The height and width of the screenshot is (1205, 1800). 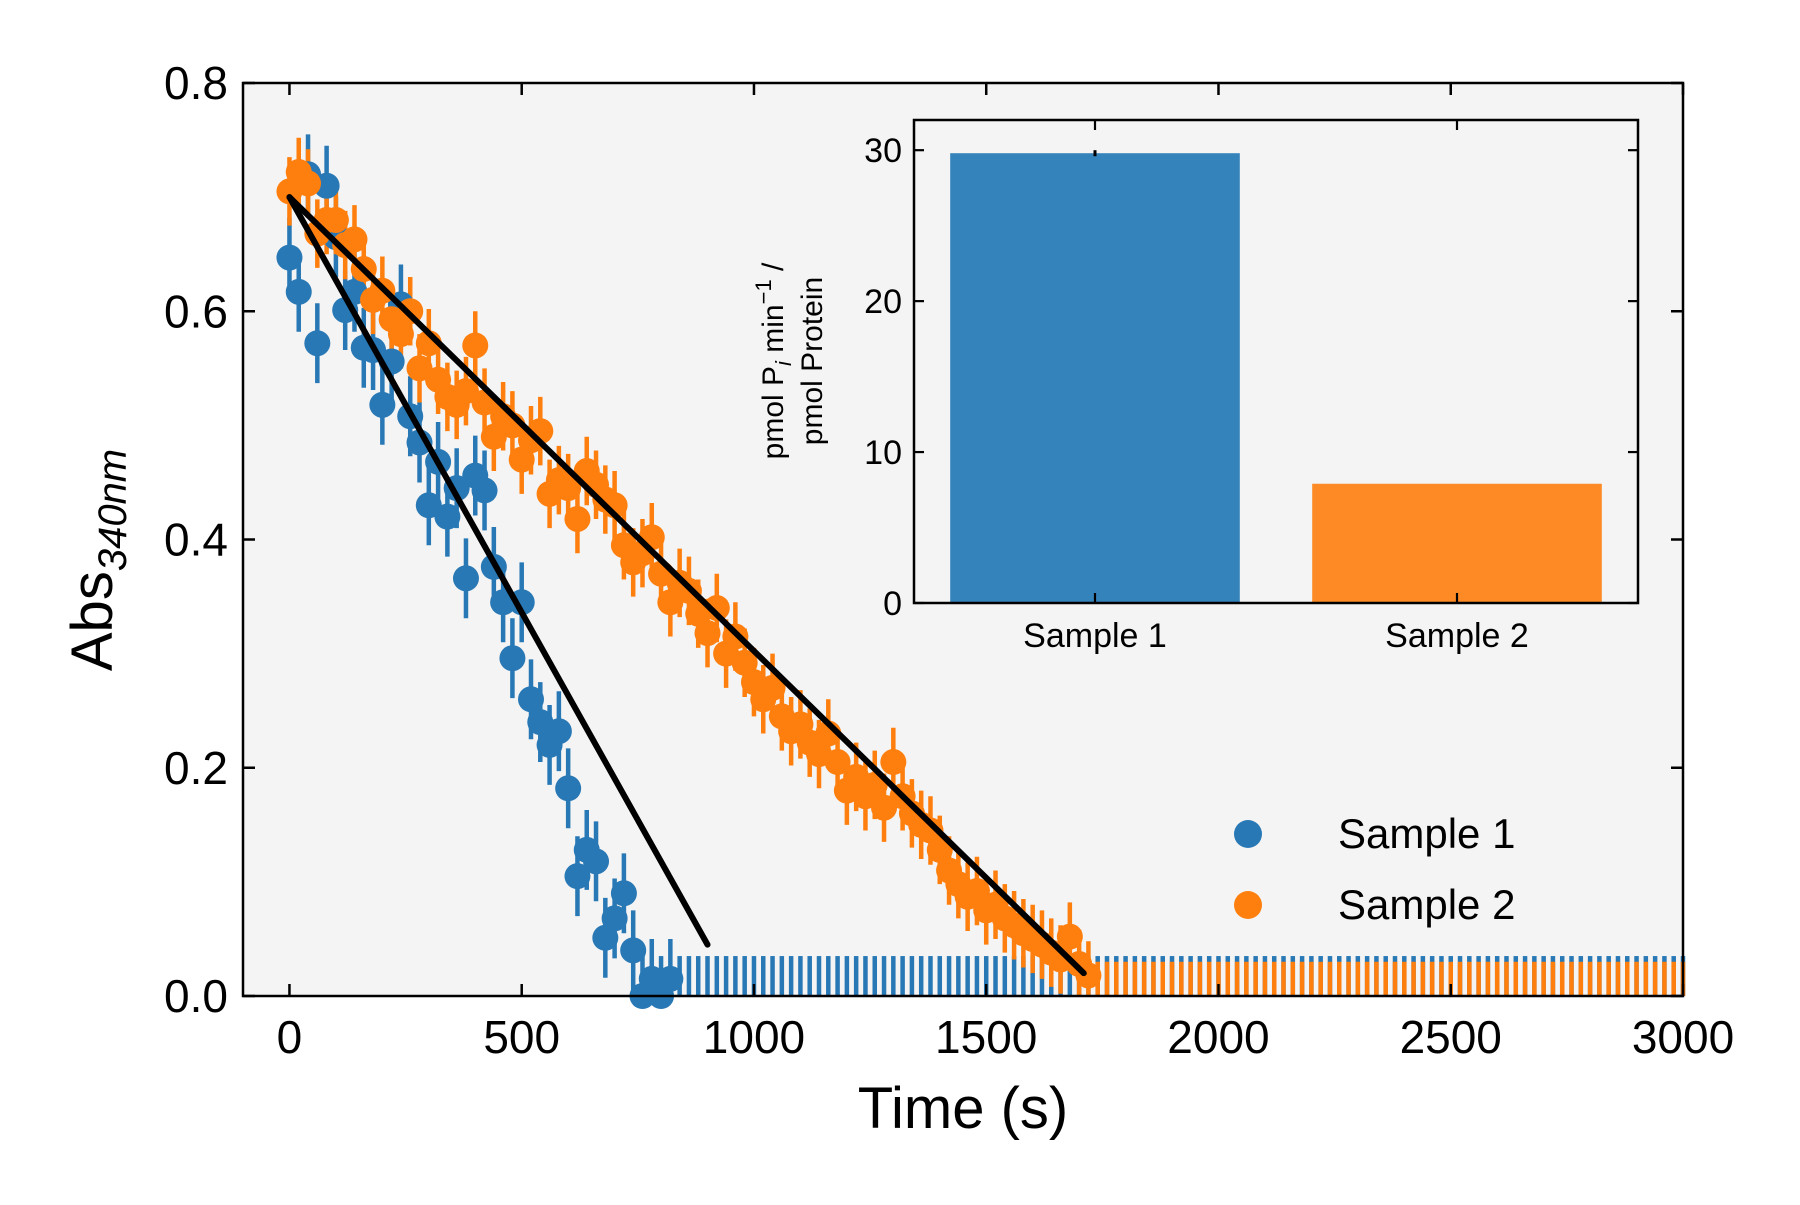 I want to click on inset-y-label-text-1: pmol P, so click(x=773, y=412).